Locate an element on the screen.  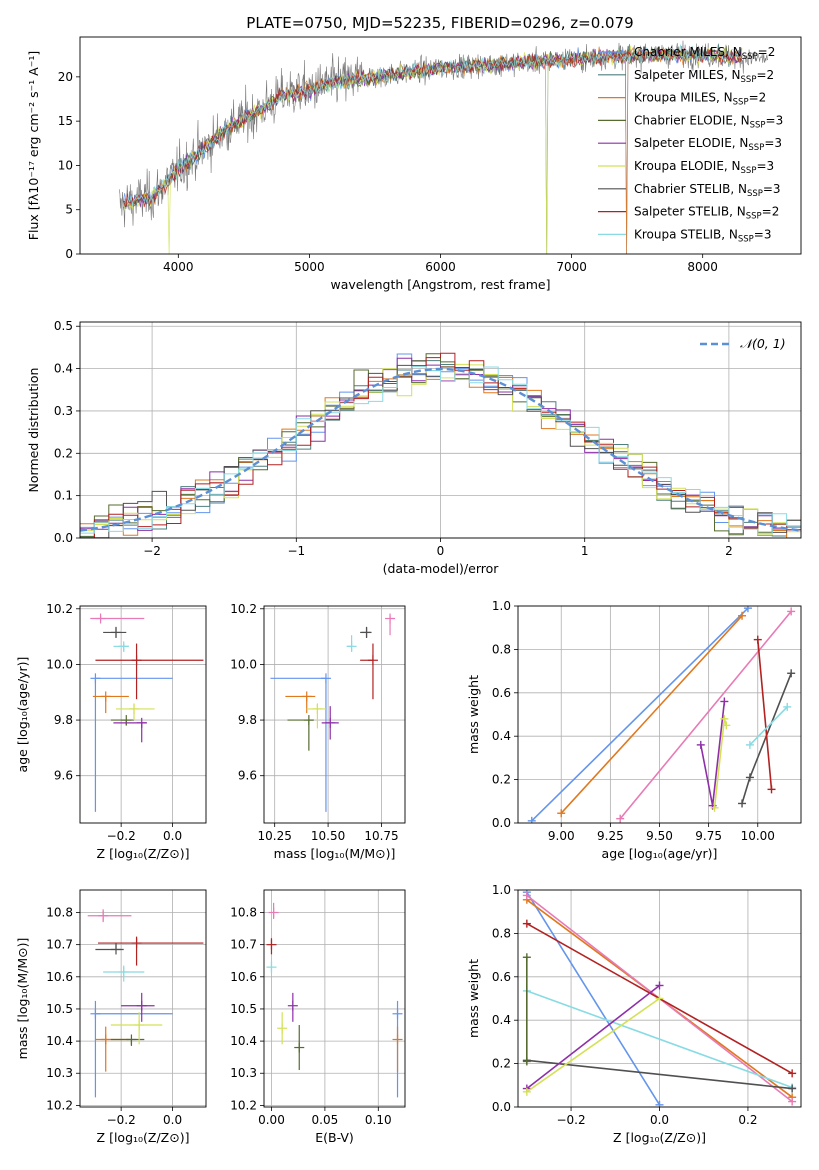
y-tick-label: 15 is located at coordinates (65, 121).